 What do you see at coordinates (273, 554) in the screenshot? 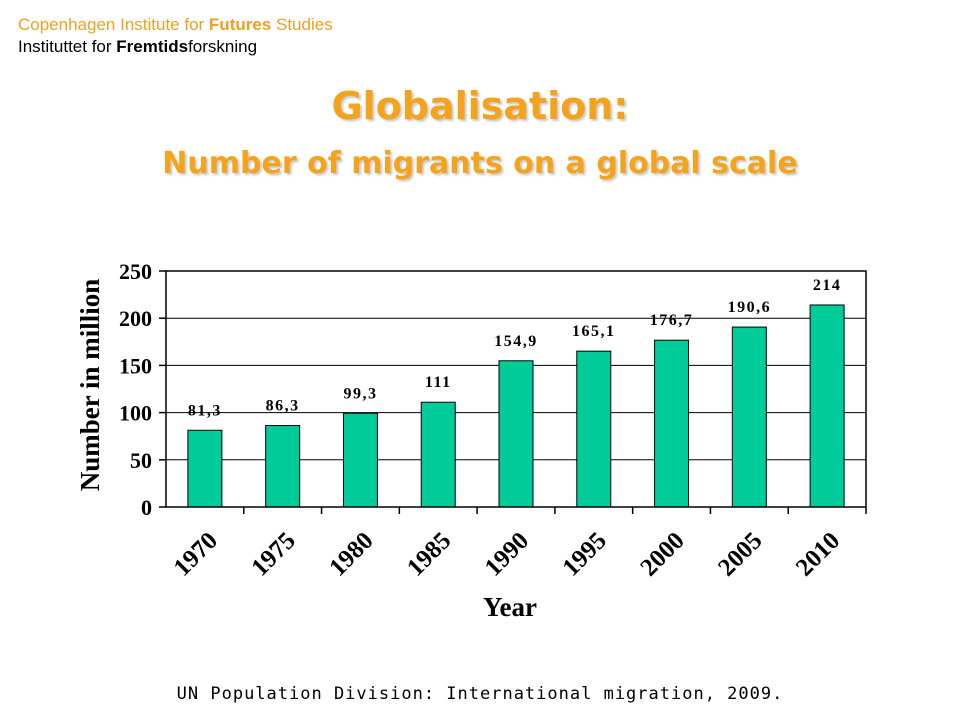
I see `x-tick-label: 1975` at bounding box center [273, 554].